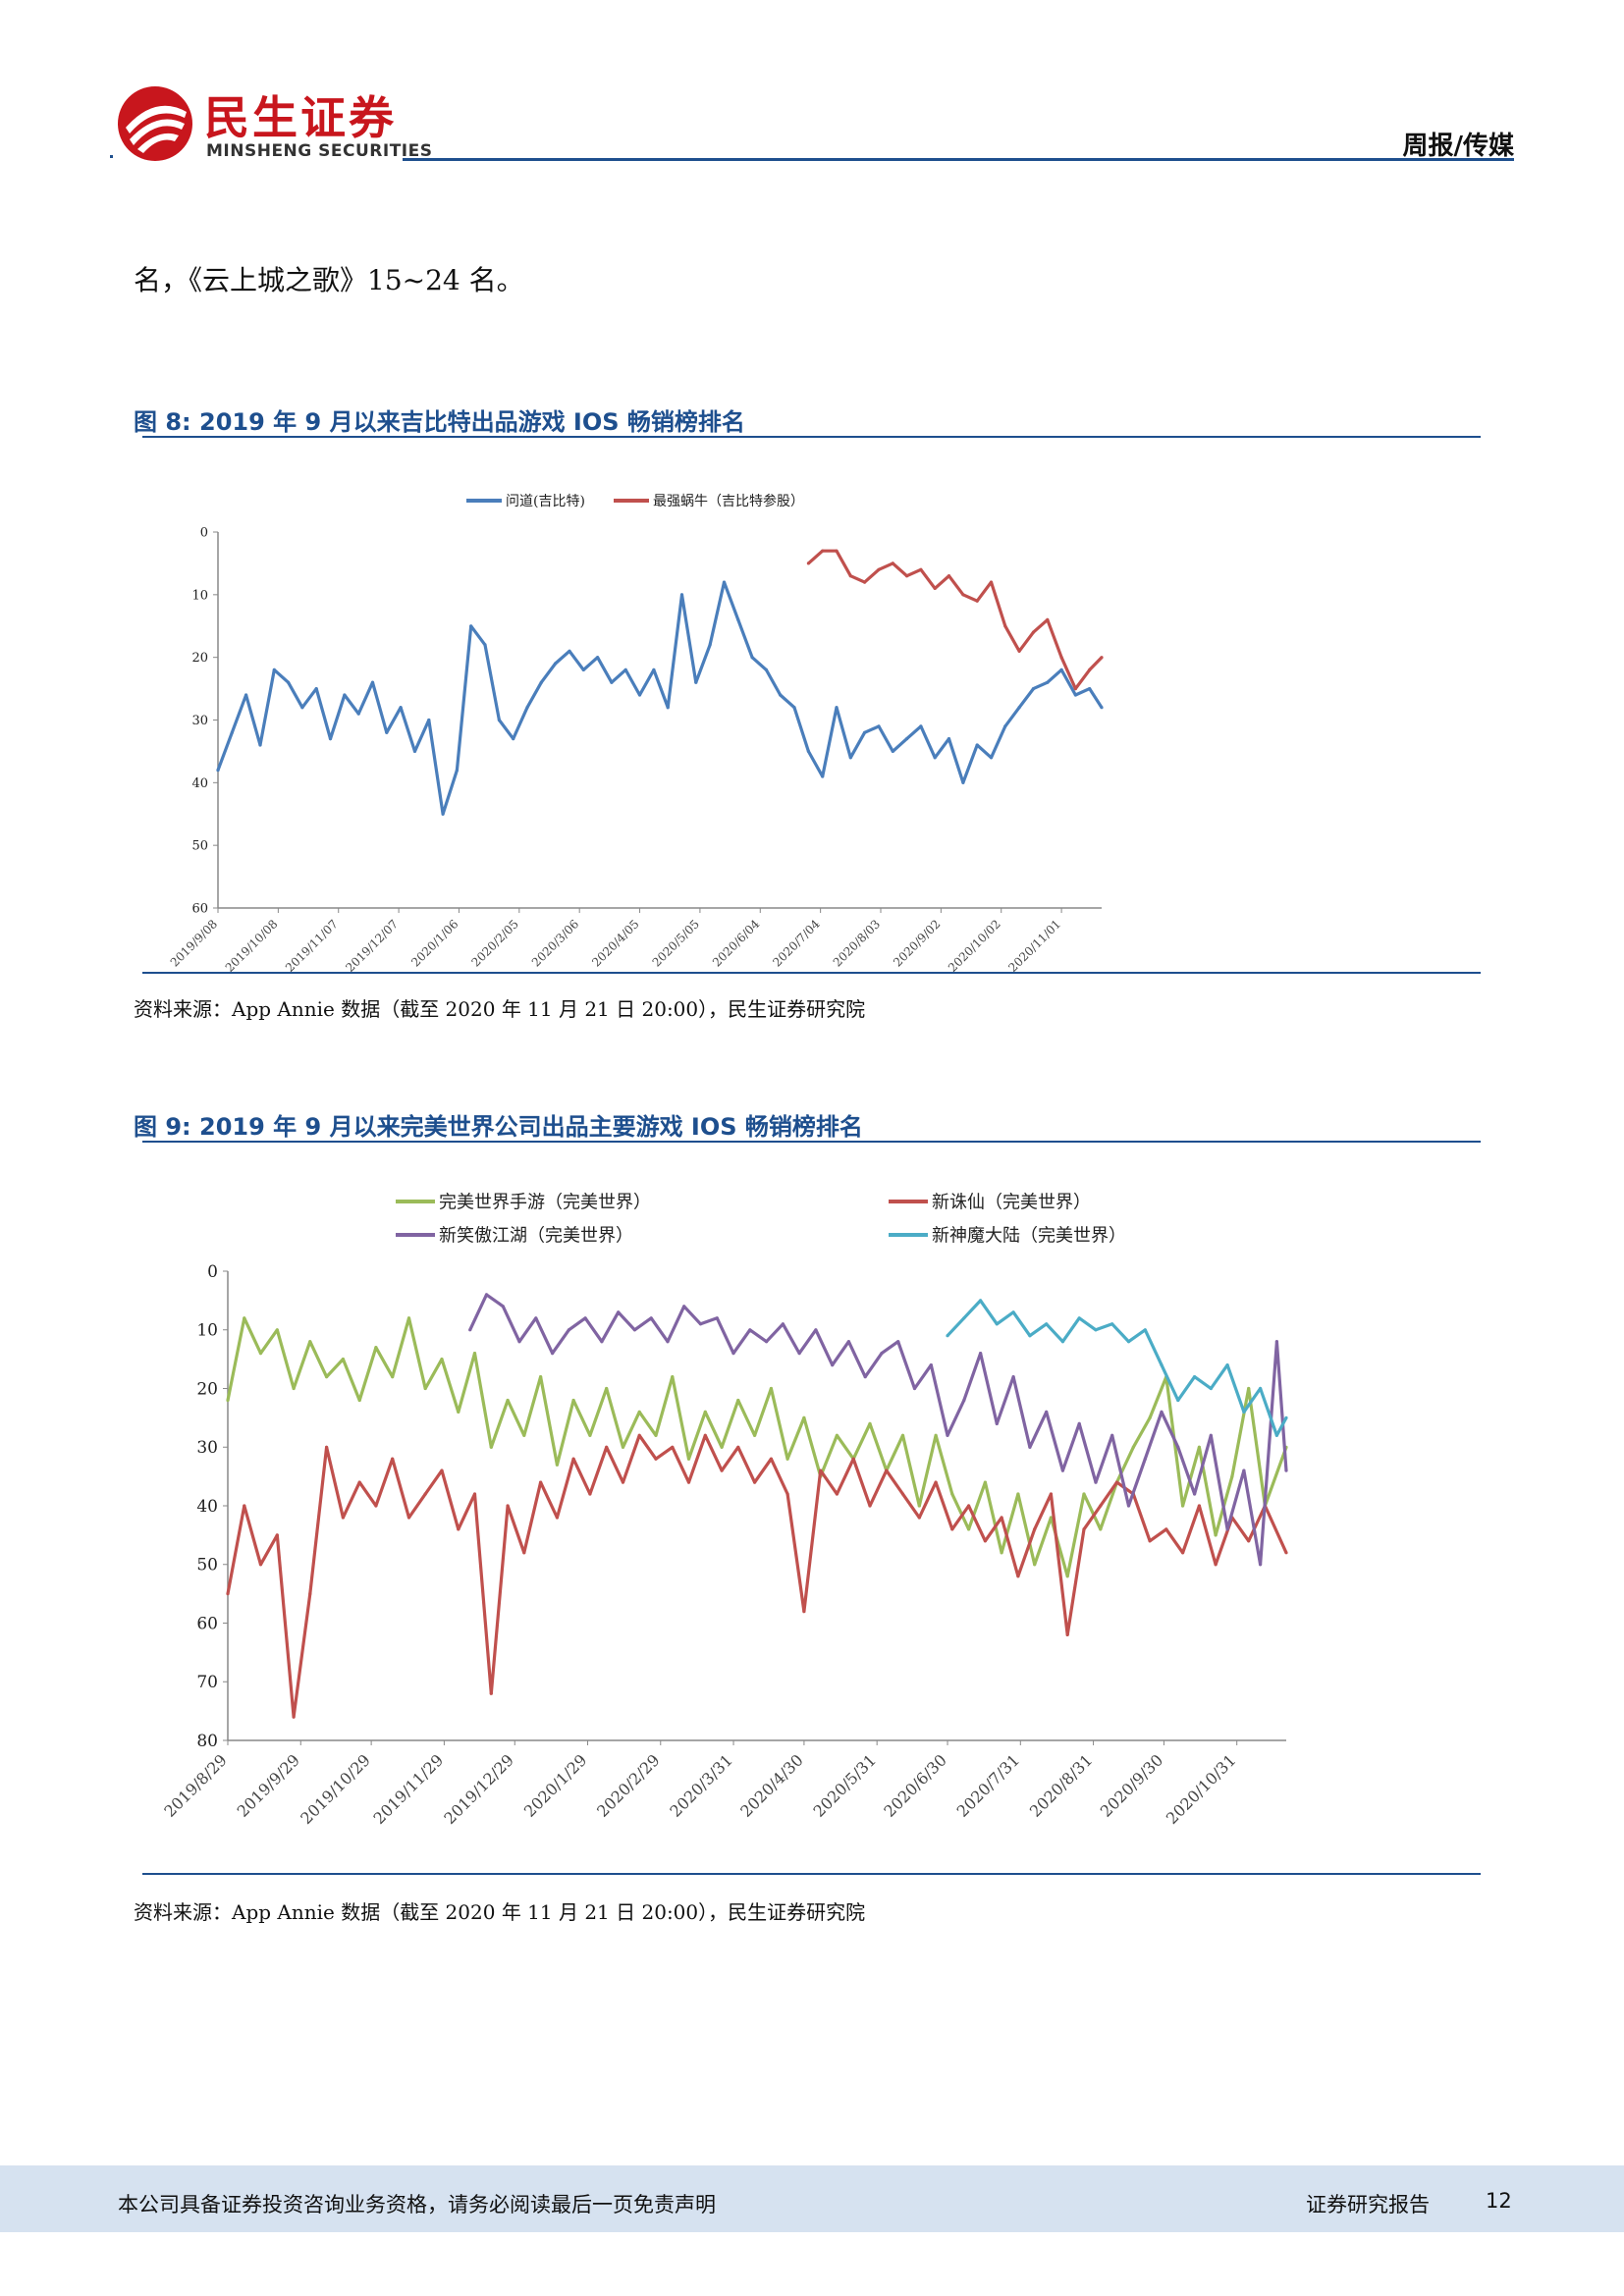  What do you see at coordinates (545, 502) in the screenshot?
I see `legend-label: 问道(吉比特)` at bounding box center [545, 502].